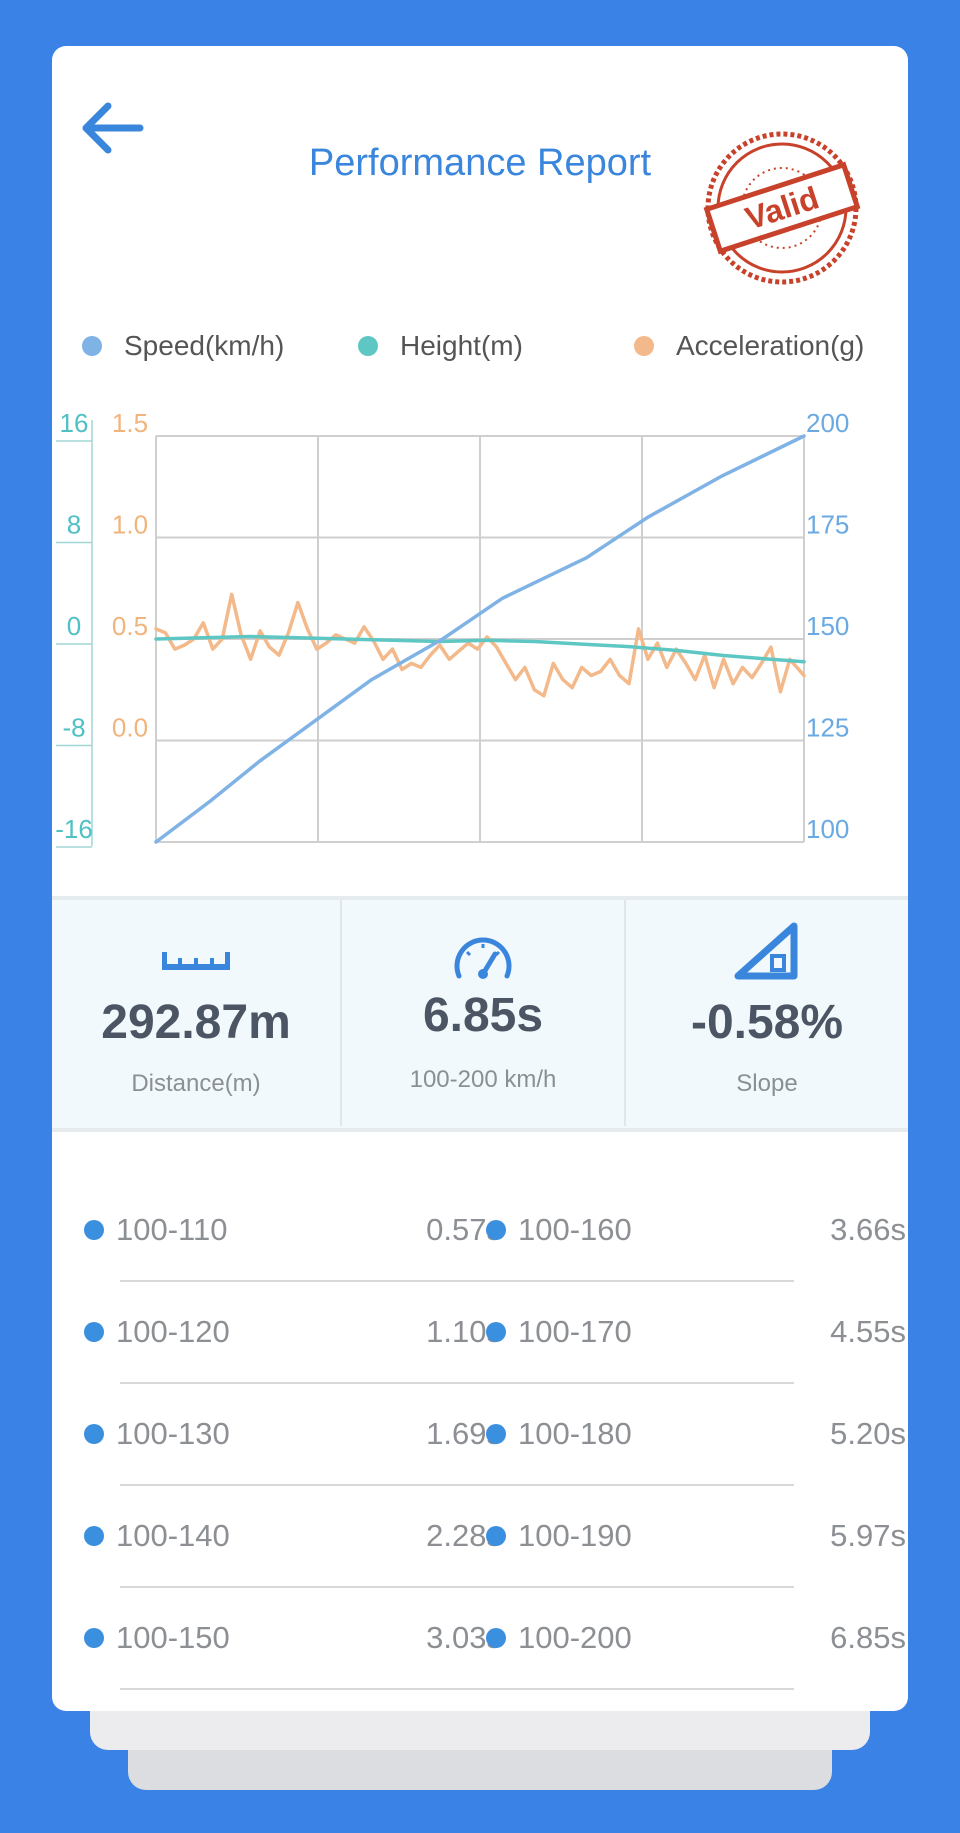 Image resolution: width=960 pixels, height=1833 pixels. What do you see at coordinates (173, 1433) in the screenshot?
I see `split-left-label-text: 100-130` at bounding box center [173, 1433].